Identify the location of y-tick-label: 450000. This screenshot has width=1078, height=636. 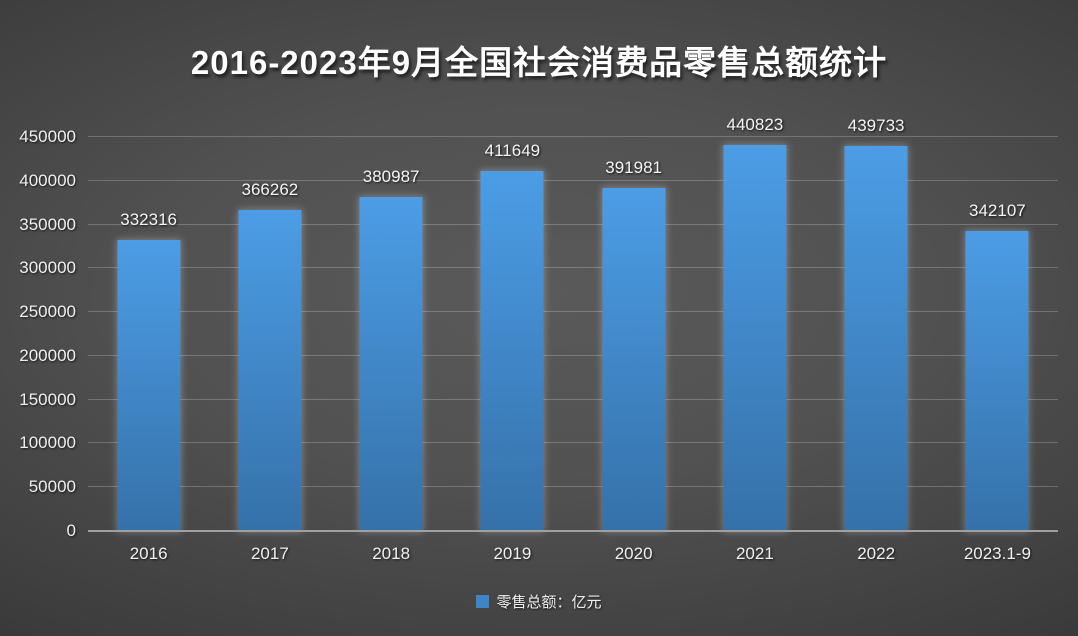
(47, 136).